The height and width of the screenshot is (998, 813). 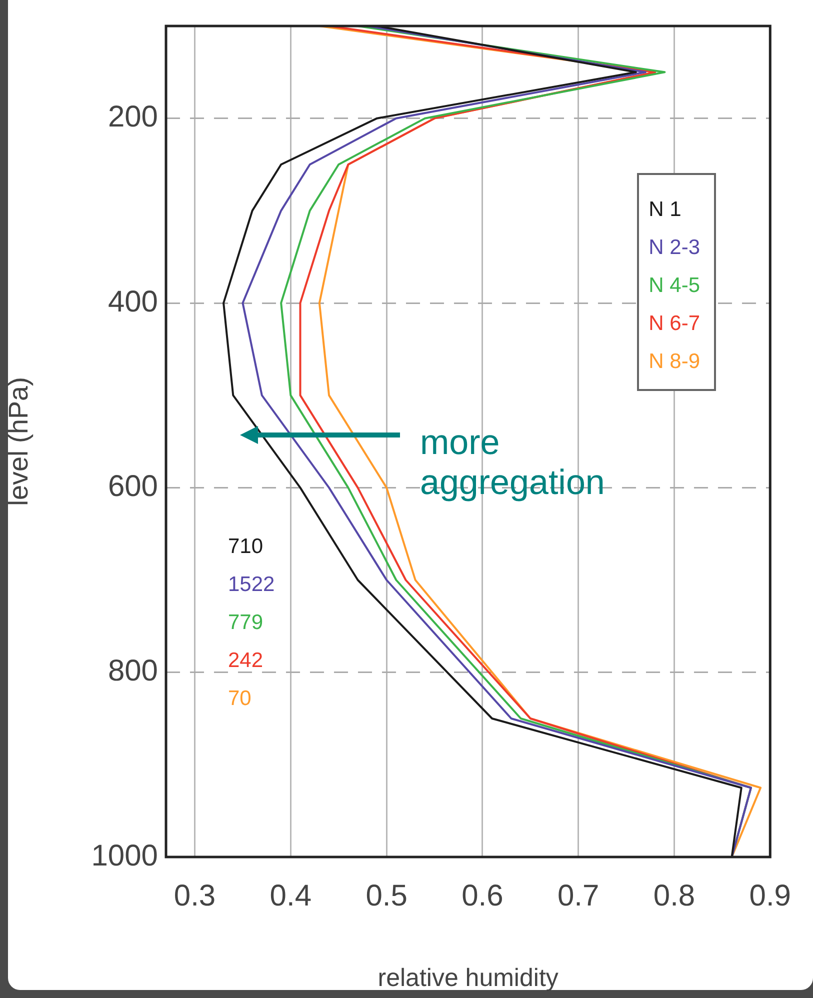 I want to click on text: N 8-9, so click(x=674, y=362).